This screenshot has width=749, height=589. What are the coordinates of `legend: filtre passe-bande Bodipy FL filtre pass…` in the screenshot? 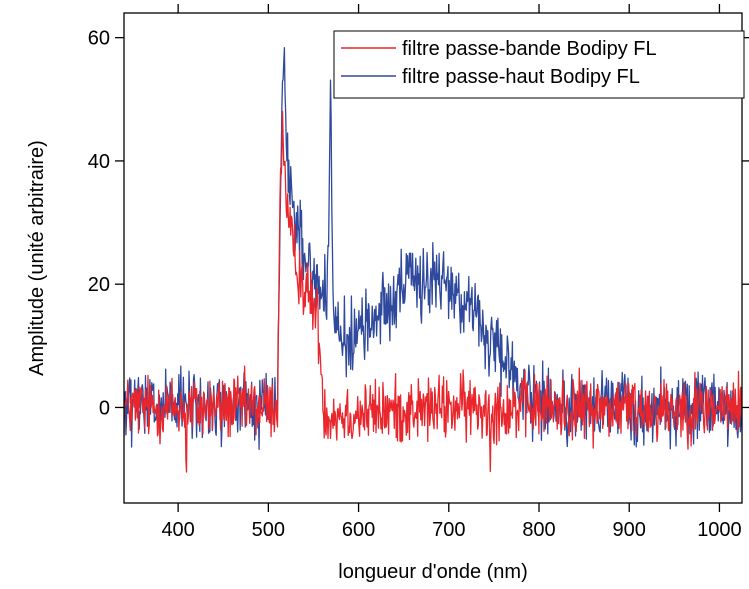 It's located at (539, 64).